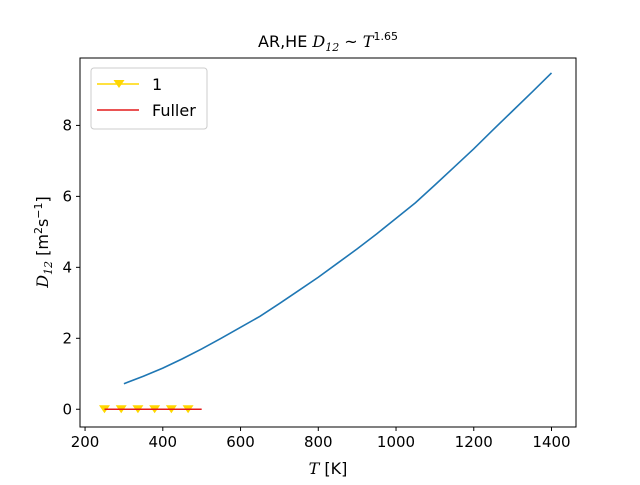  Describe the element at coordinates (318, 41) in the screenshot. I see `title-var: D` at that location.